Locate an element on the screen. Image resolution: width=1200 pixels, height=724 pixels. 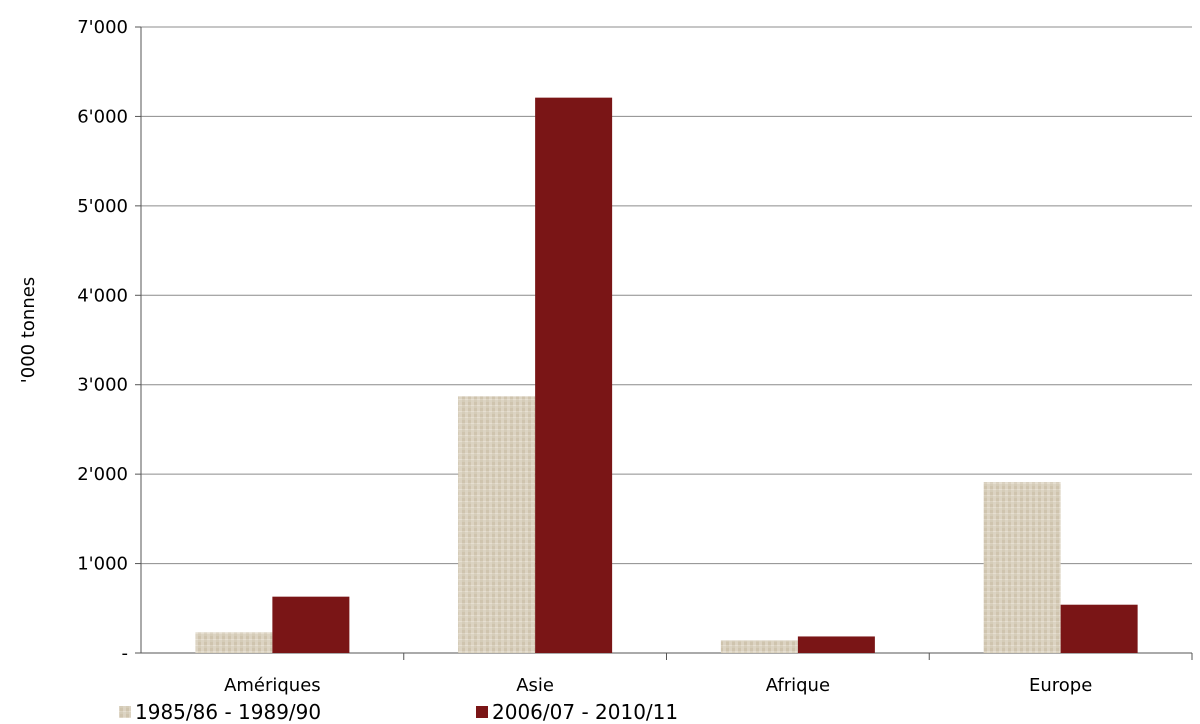
legend-label-2: 2006/07 - 2010/11 is located at coordinates (585, 712).